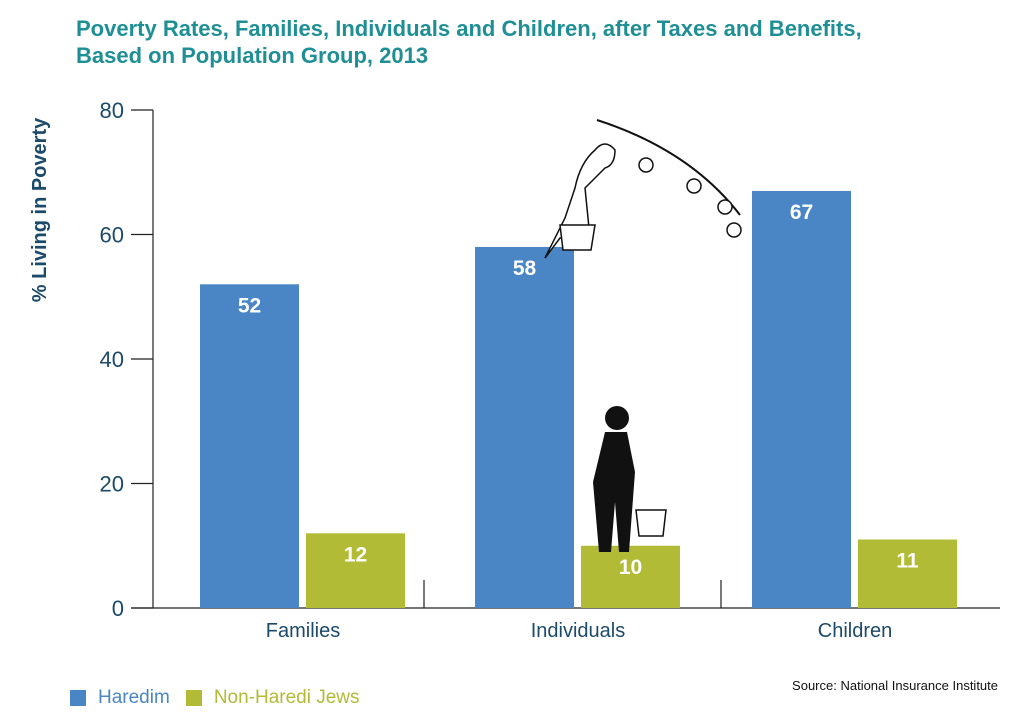  What do you see at coordinates (907, 573) in the screenshot?
I see `bar-non-haredi-jews-children` at bounding box center [907, 573].